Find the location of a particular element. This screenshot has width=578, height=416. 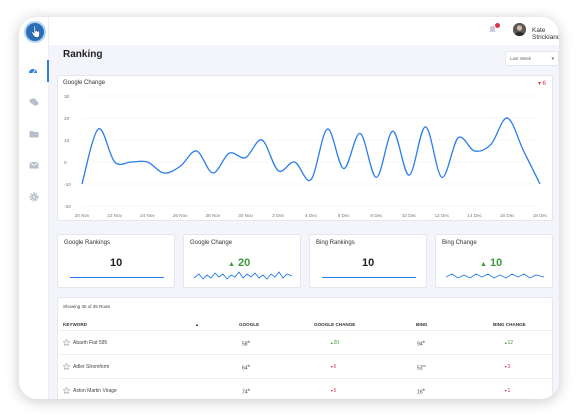

bing-change-cell: ▼3 is located at coordinates (507, 367).